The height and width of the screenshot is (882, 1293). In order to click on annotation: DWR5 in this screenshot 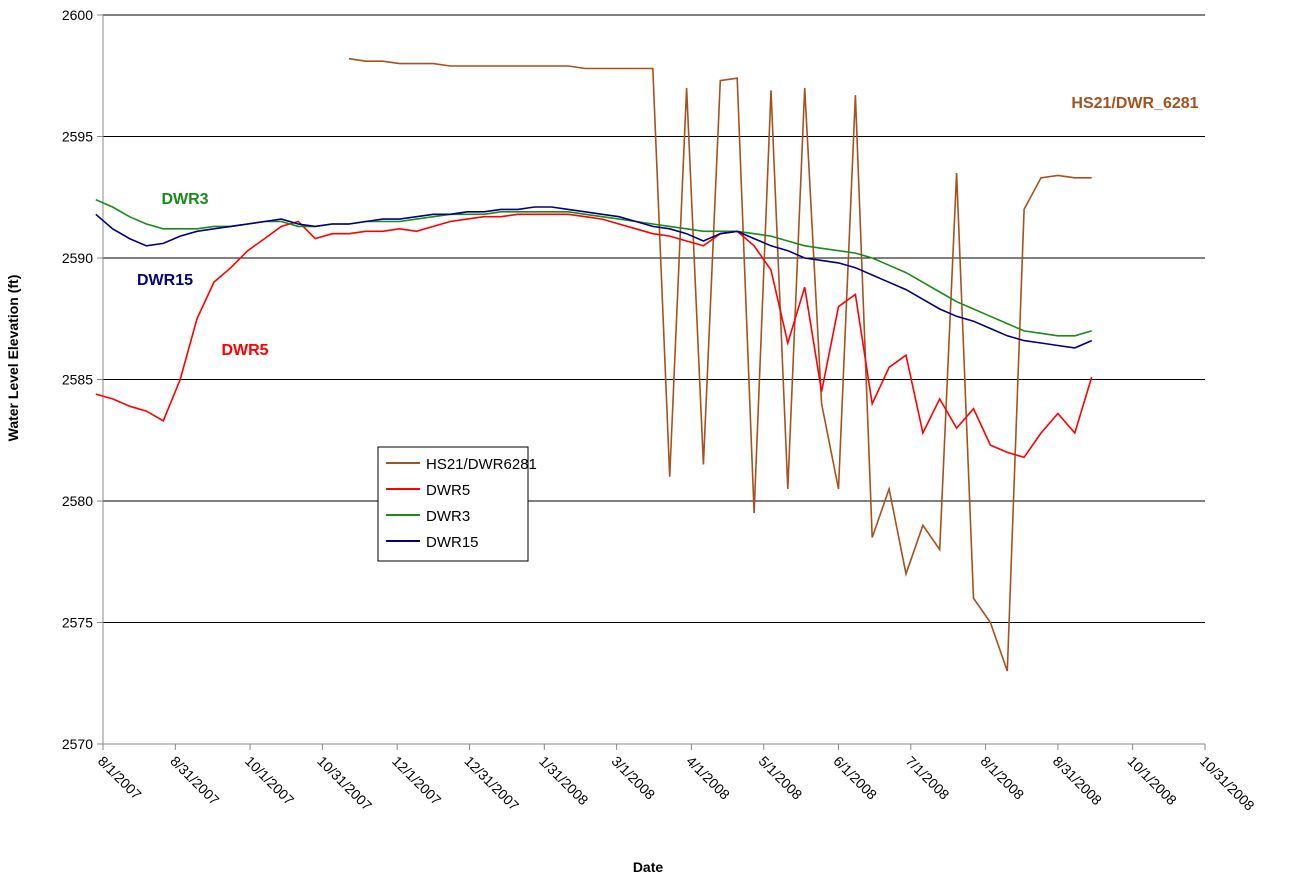, I will do `click(244, 350)`.